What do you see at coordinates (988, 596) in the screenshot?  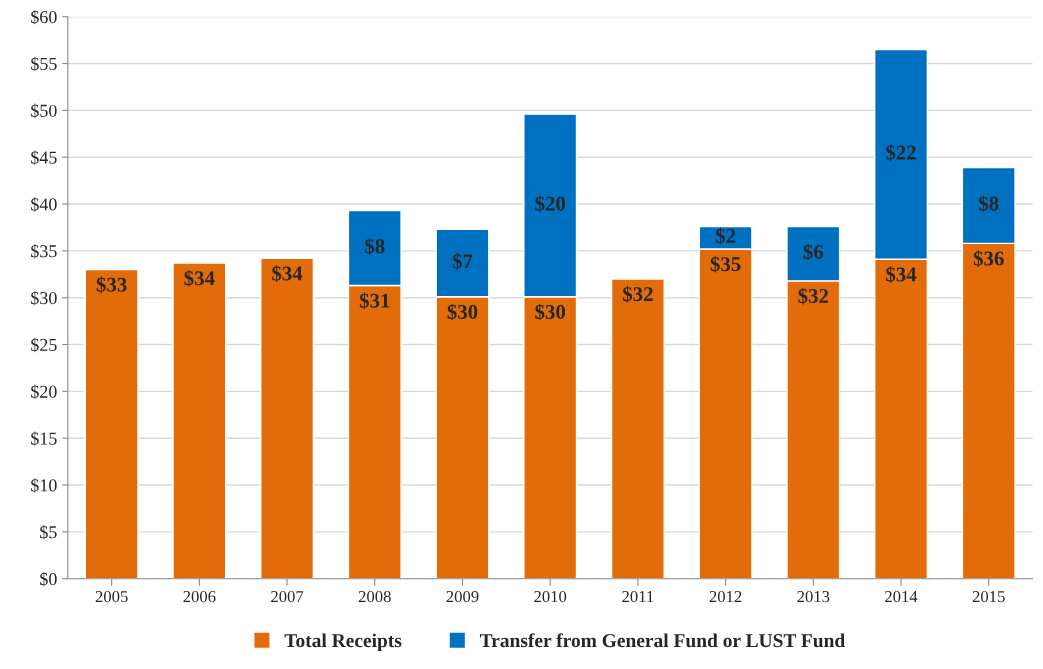 I see `x-tick-label: 2015` at bounding box center [988, 596].